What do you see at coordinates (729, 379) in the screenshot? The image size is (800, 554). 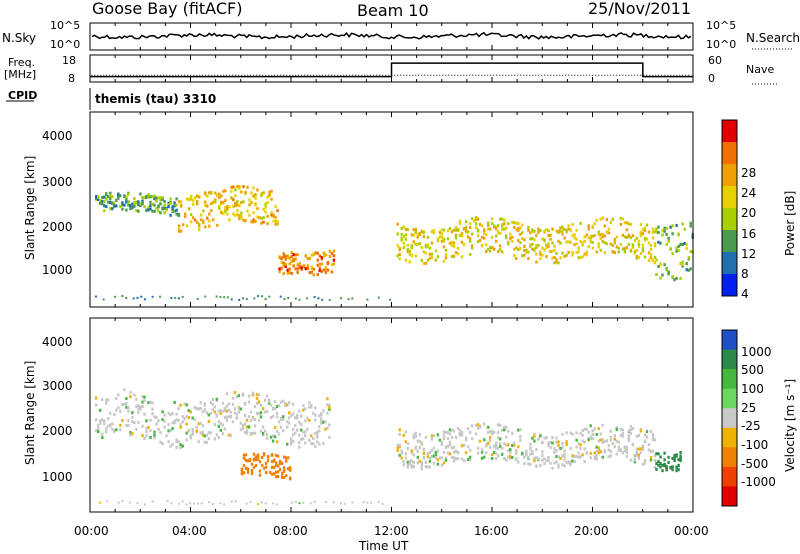 I see `velocity-colorbar-swatch` at bounding box center [729, 379].